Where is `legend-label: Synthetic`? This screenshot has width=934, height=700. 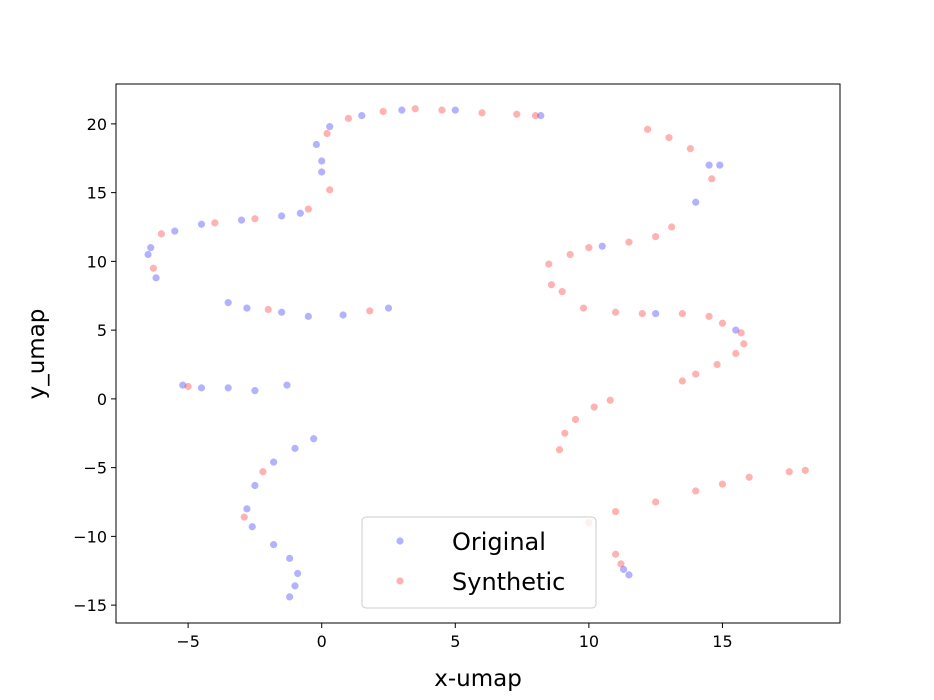 legend-label: Synthetic is located at coordinates (508, 582).